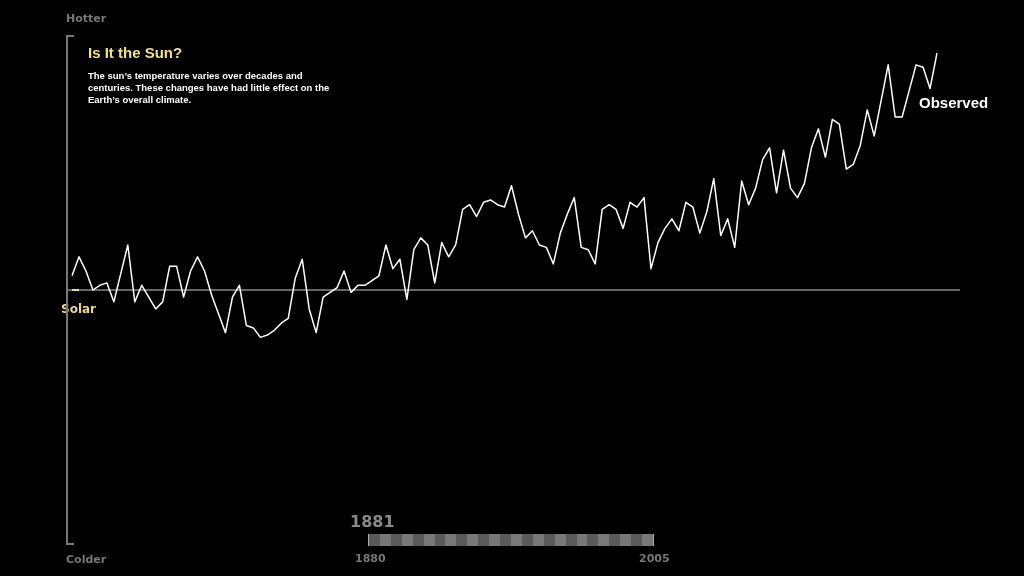  Describe the element at coordinates (135, 52) in the screenshot. I see `chart-title: Is It the Sun?` at that location.